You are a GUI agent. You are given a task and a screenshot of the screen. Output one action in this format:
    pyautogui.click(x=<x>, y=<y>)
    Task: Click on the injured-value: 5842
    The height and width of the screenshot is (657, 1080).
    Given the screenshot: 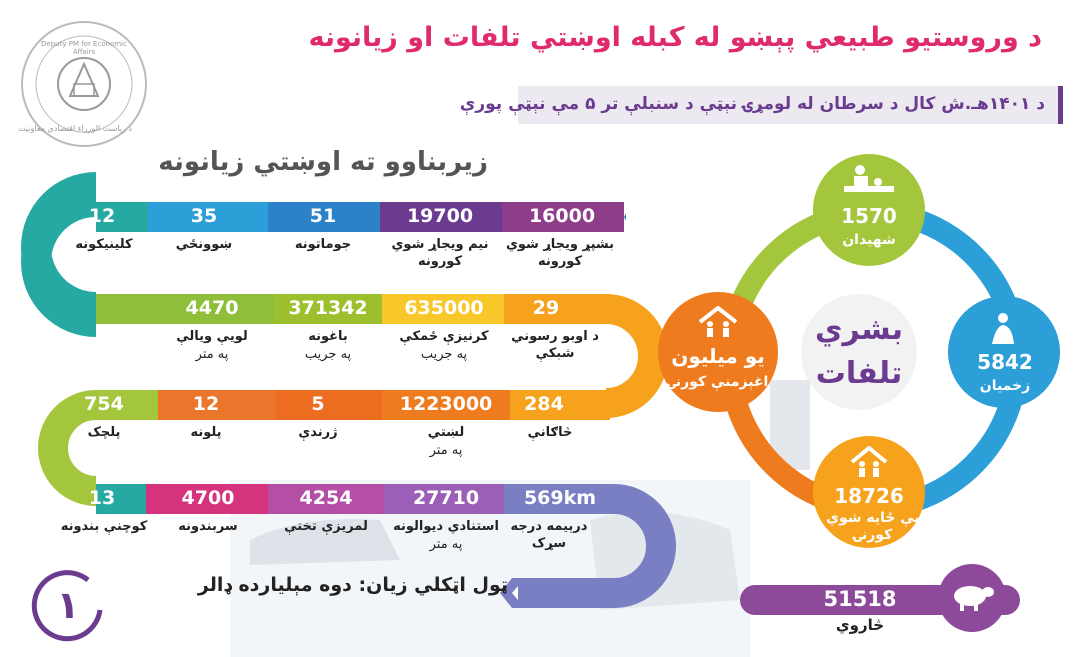 What is the action you would take?
    pyautogui.click(x=1005, y=362)
    